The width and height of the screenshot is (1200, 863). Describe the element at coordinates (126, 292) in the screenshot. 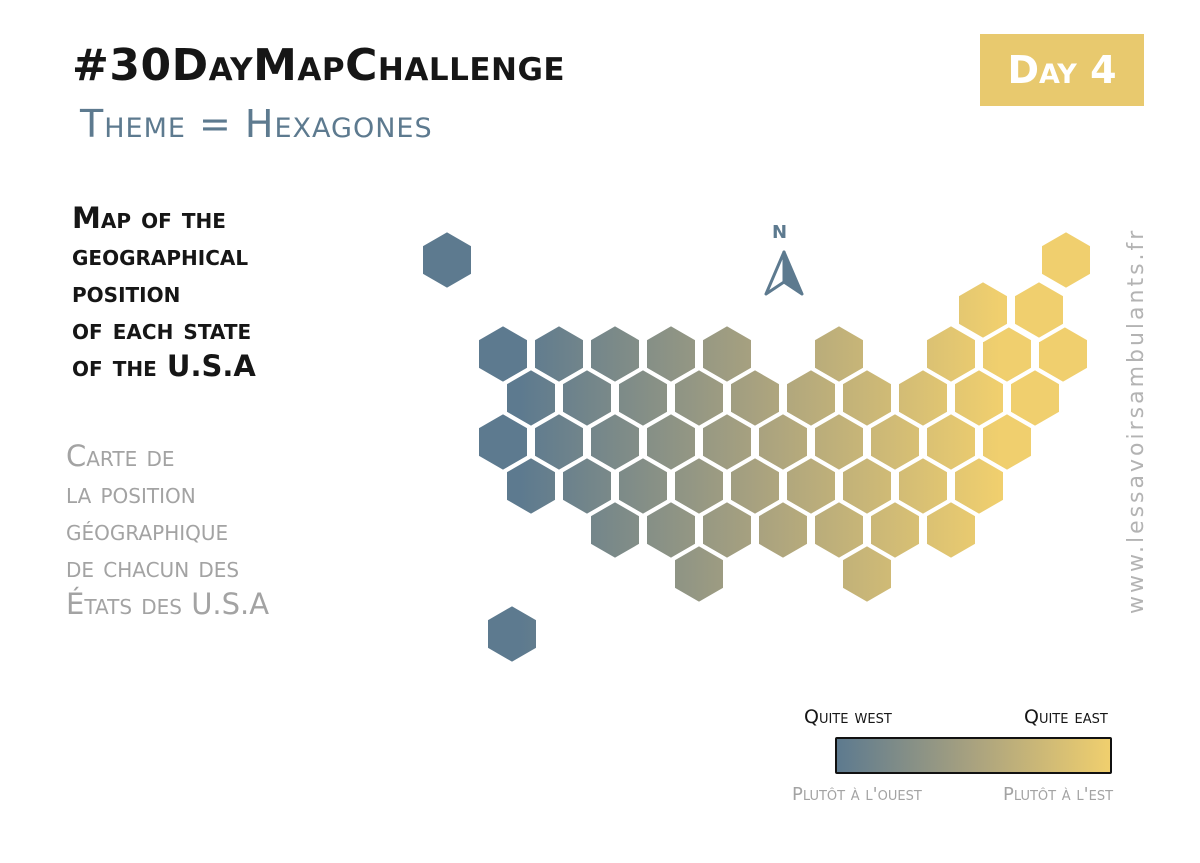

I see `description-line: position` at that location.